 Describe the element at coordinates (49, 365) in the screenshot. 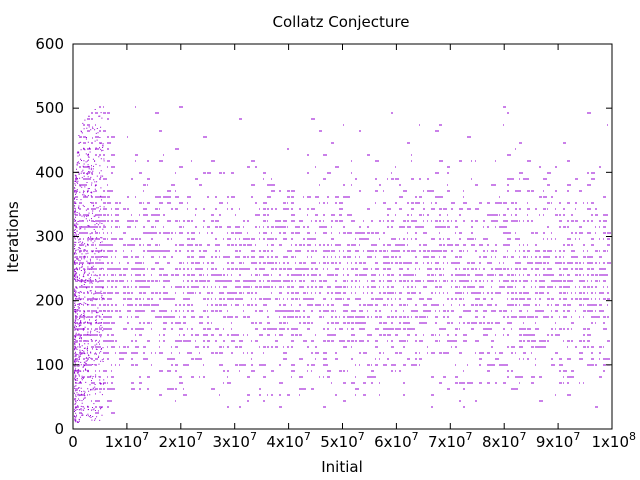

I see `y-tick-label: 100` at that location.